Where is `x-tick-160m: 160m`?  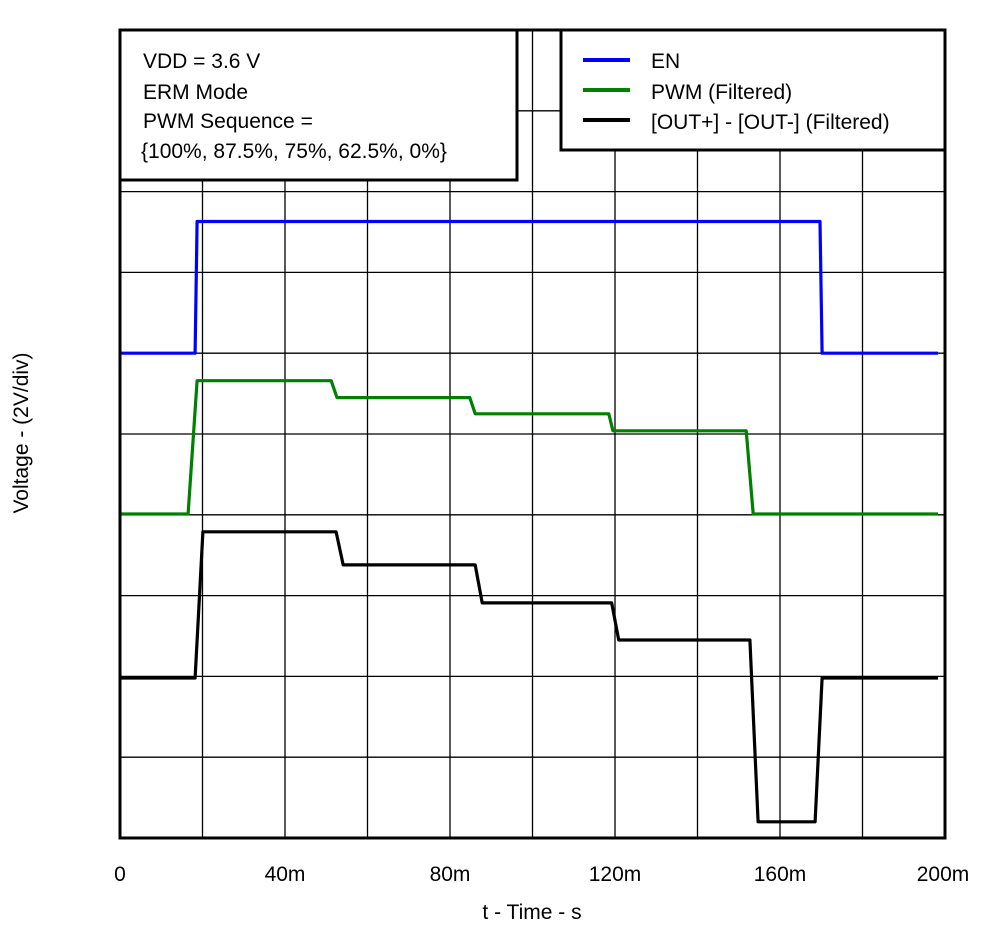
x-tick-160m: 160m is located at coordinates (780, 874).